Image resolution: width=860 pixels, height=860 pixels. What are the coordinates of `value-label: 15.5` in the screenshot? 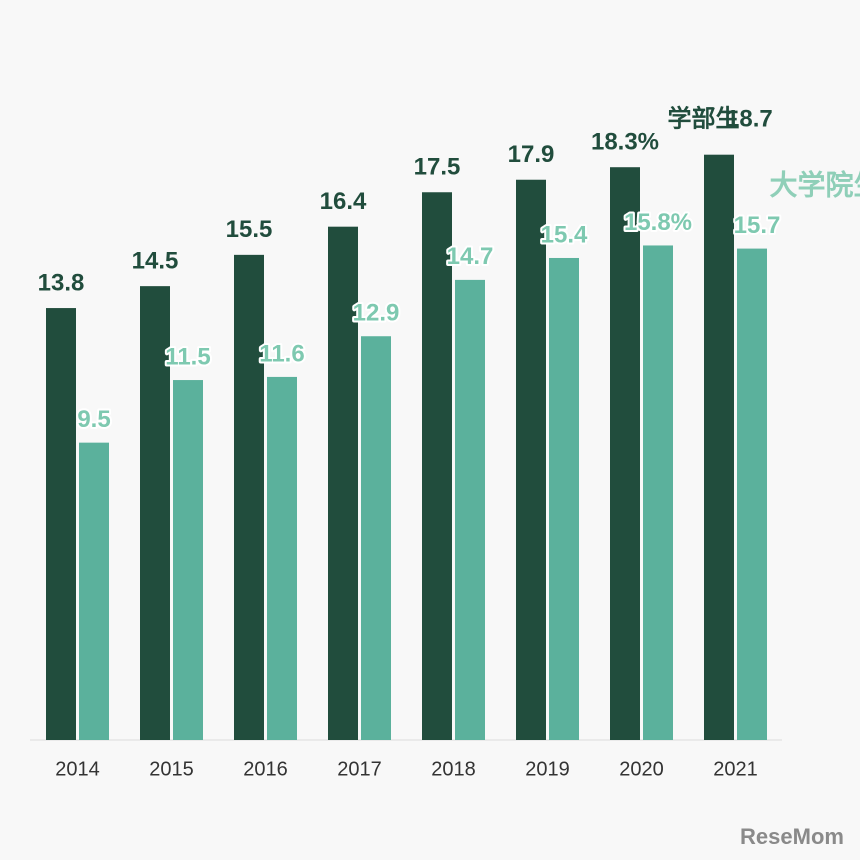 It's located at (249, 229).